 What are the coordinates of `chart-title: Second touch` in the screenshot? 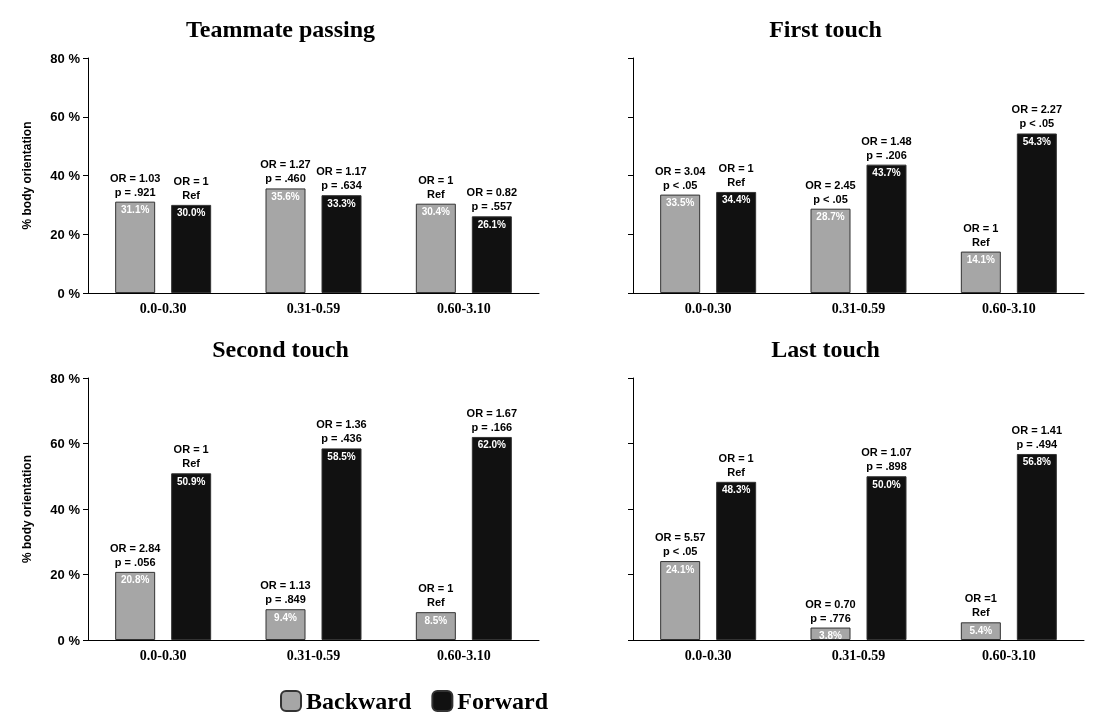 It's located at (280, 349).